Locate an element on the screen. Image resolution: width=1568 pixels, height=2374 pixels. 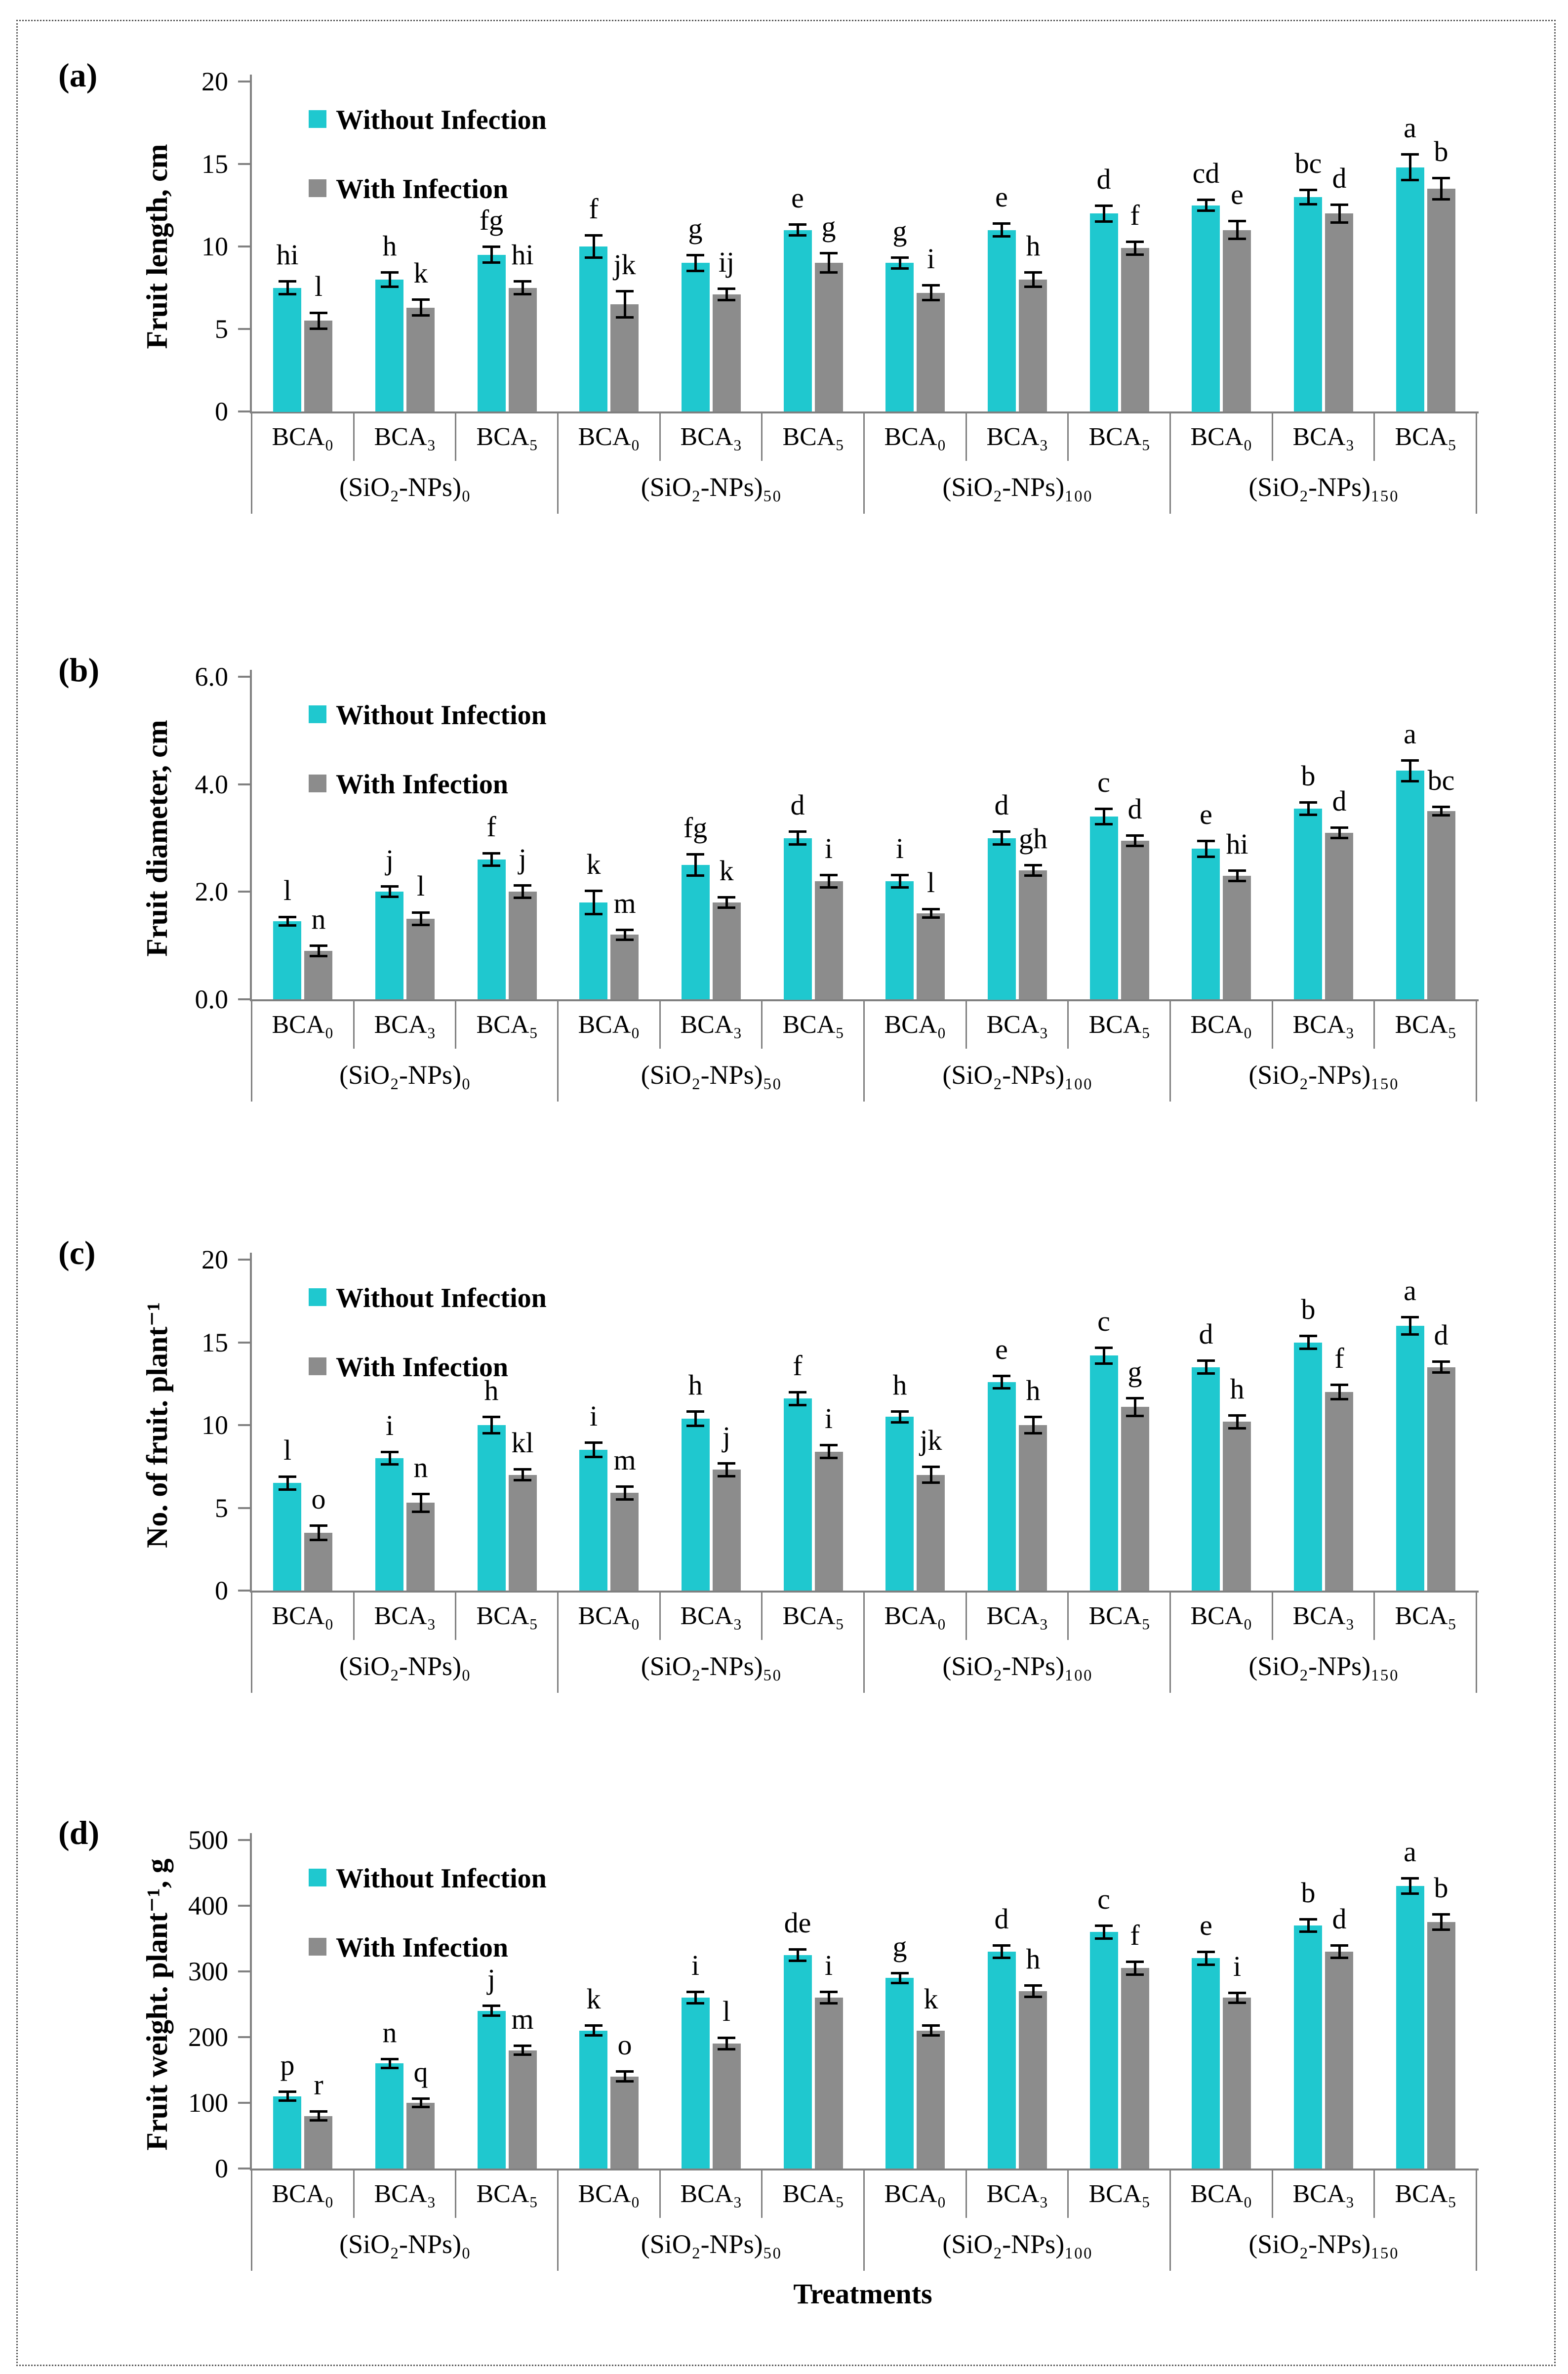
significance-letter: l is located at coordinates (421, 886).